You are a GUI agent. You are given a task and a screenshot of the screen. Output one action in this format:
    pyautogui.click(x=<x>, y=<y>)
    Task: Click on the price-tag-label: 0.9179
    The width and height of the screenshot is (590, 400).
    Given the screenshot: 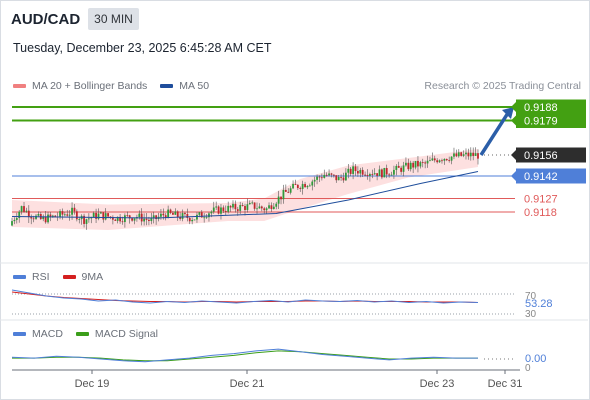 What is the action you would take?
    pyautogui.click(x=541, y=122)
    